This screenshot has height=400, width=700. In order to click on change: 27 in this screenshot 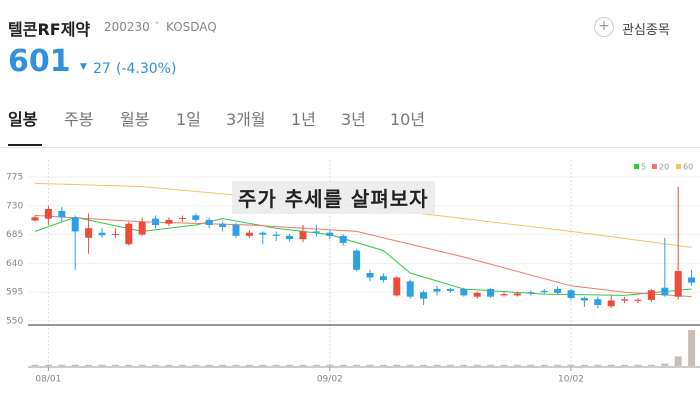, I will do `click(102, 69)`.